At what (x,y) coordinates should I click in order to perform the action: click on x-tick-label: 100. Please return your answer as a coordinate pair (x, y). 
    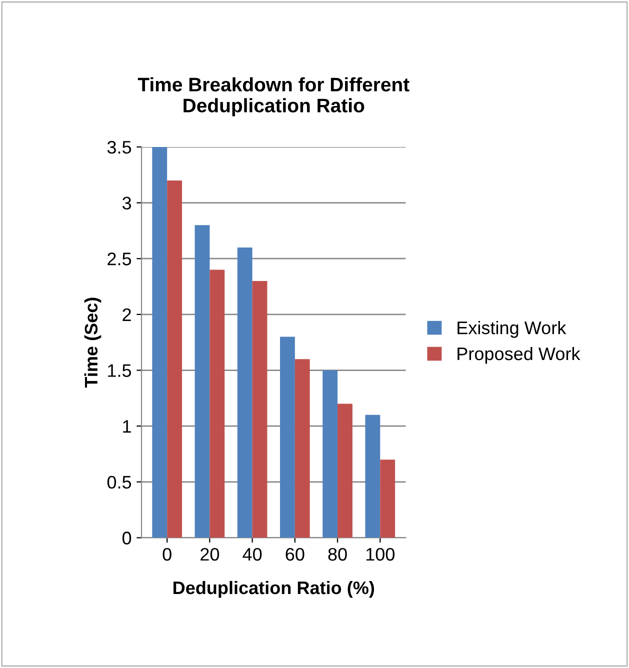
    Looking at the image, I should click on (380, 554).